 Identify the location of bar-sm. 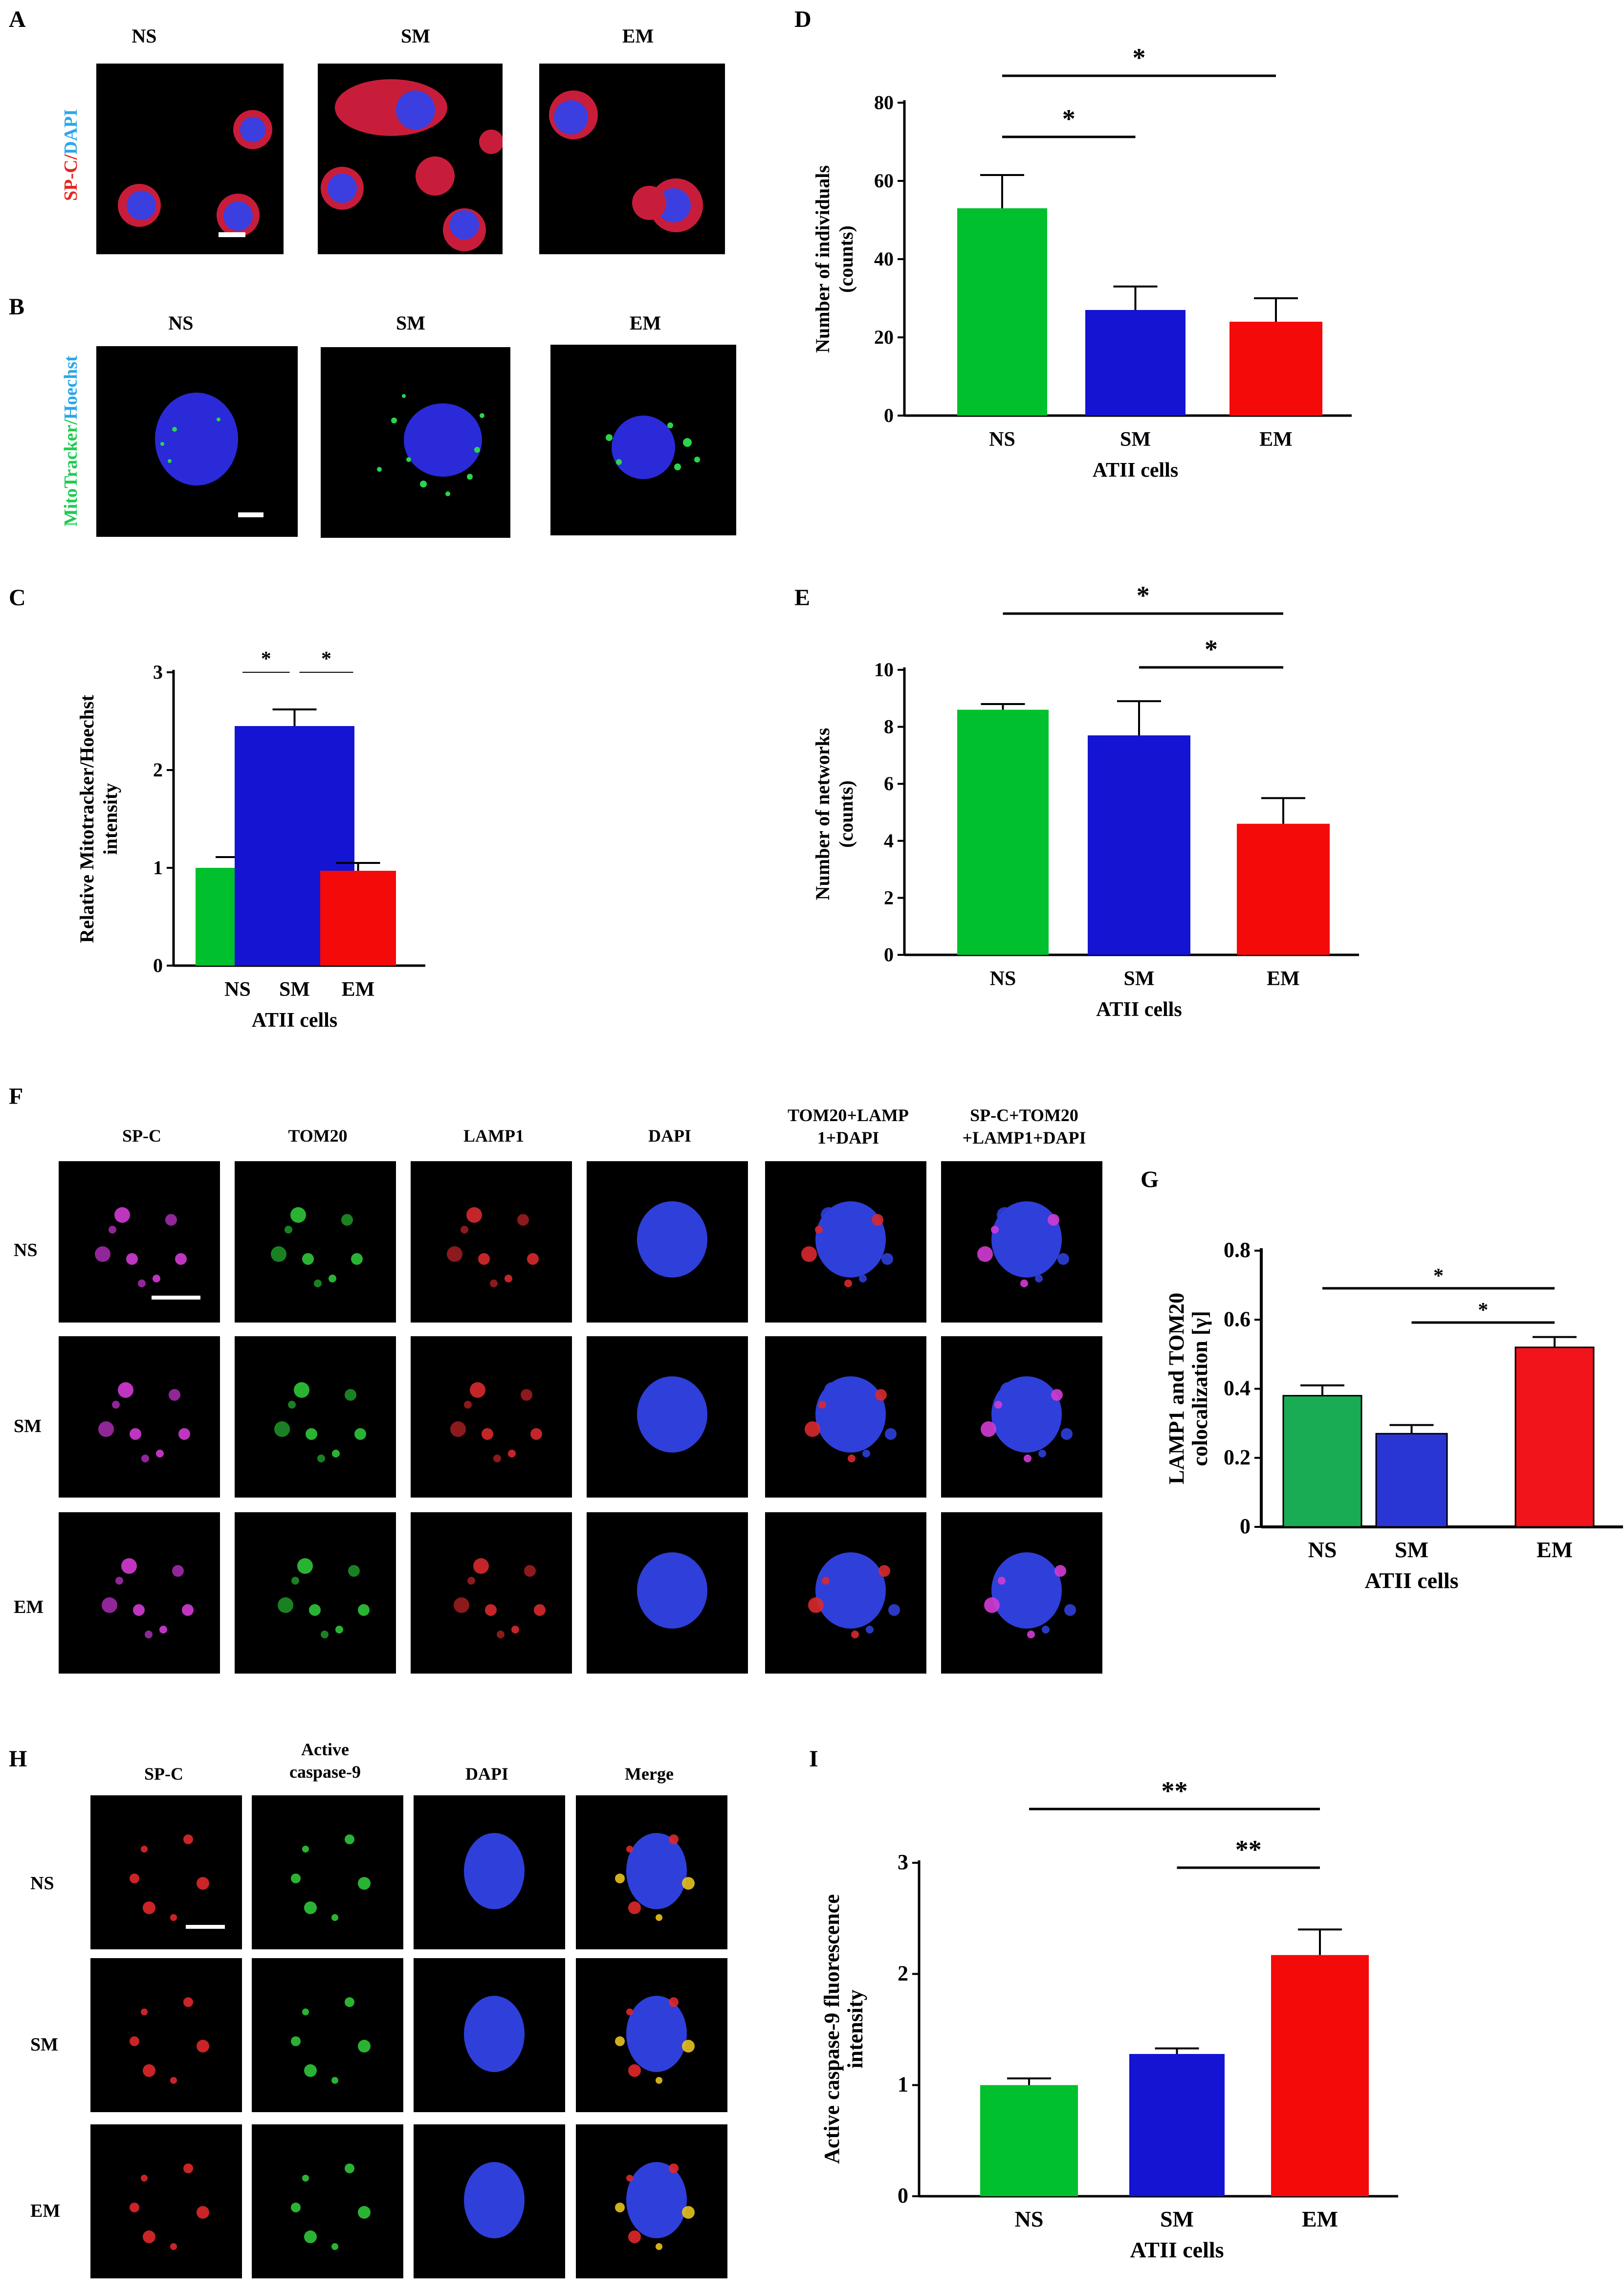
(1411, 1480).